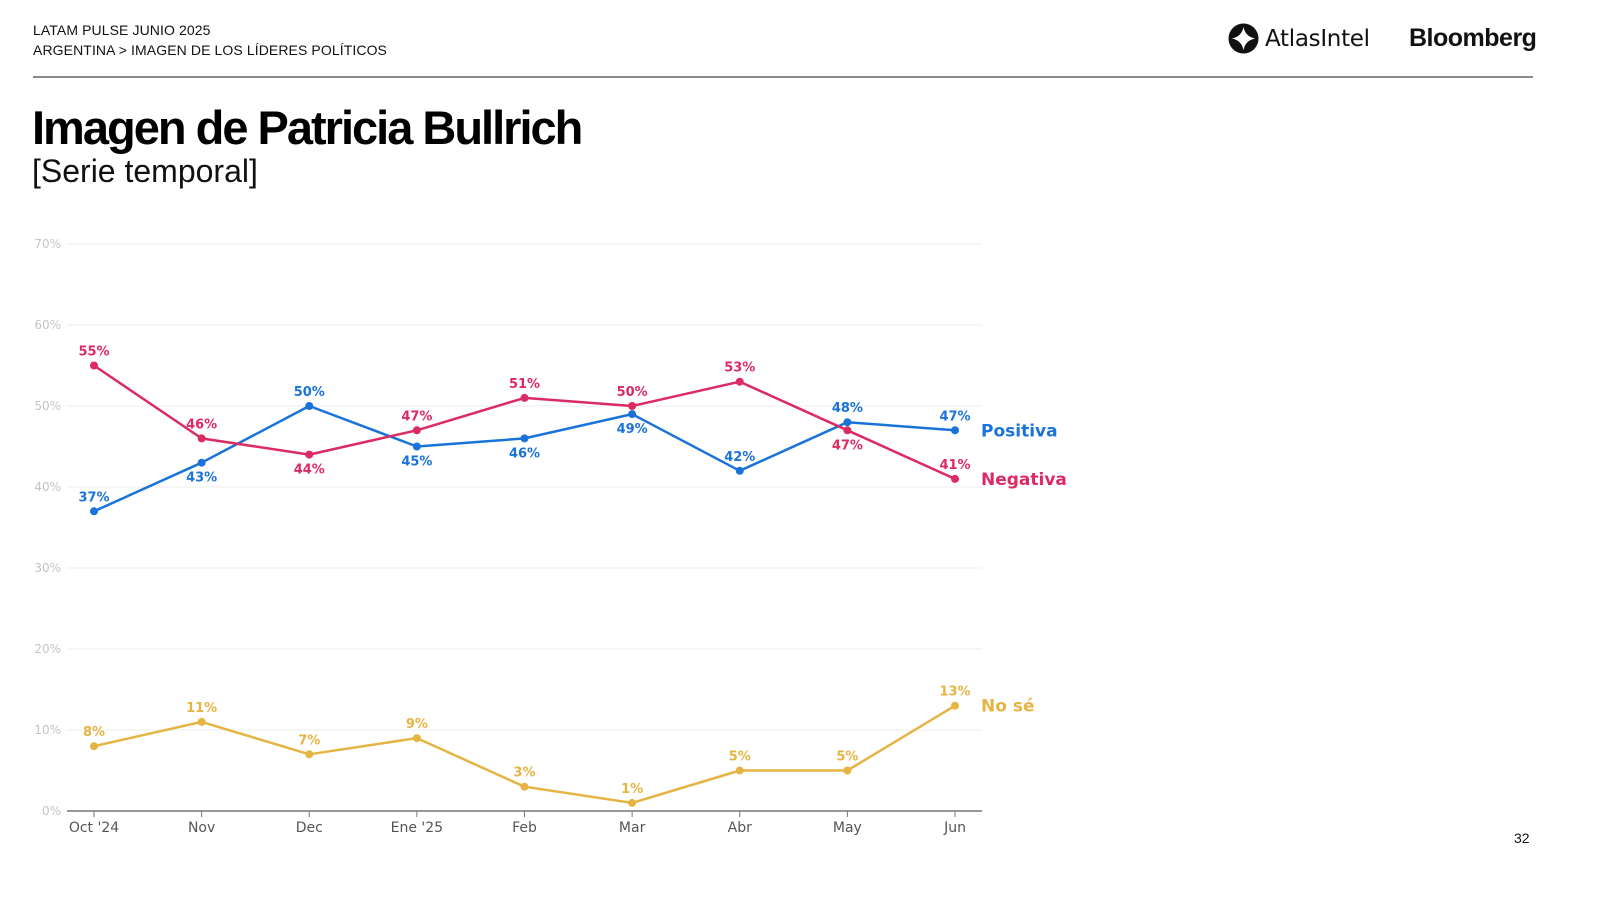 This screenshot has width=1600, height=900. What do you see at coordinates (145, 171) in the screenshot?
I see `page-subtitle: [Serie temporal]` at bounding box center [145, 171].